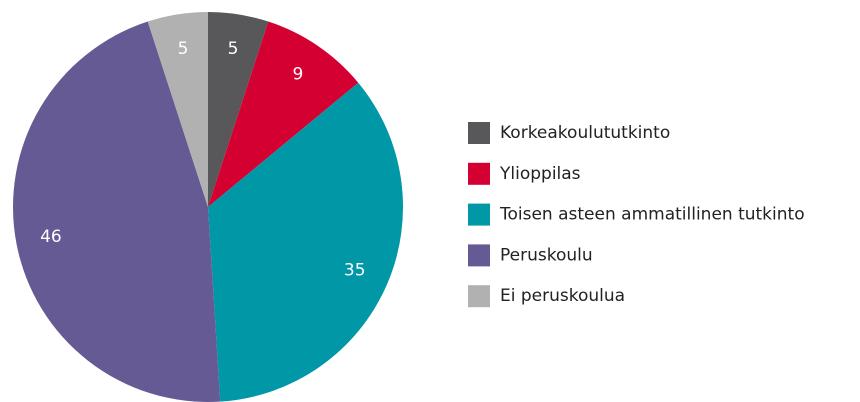 The height and width of the screenshot is (402, 860). Describe the element at coordinates (652, 215) in the screenshot. I see `legend-label: Toisen asteen ammatillinen tutkinto` at that location.